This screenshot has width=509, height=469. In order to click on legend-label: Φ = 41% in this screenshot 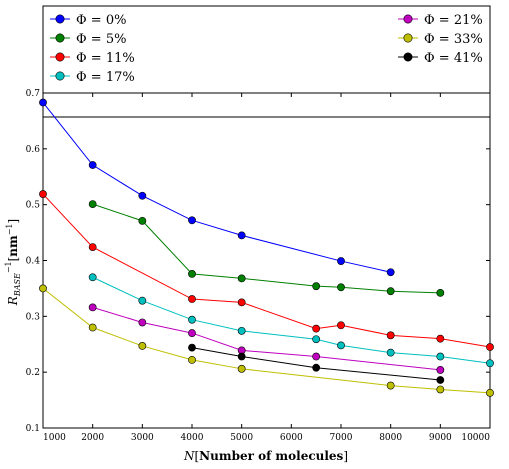, I will do `click(453, 58)`.